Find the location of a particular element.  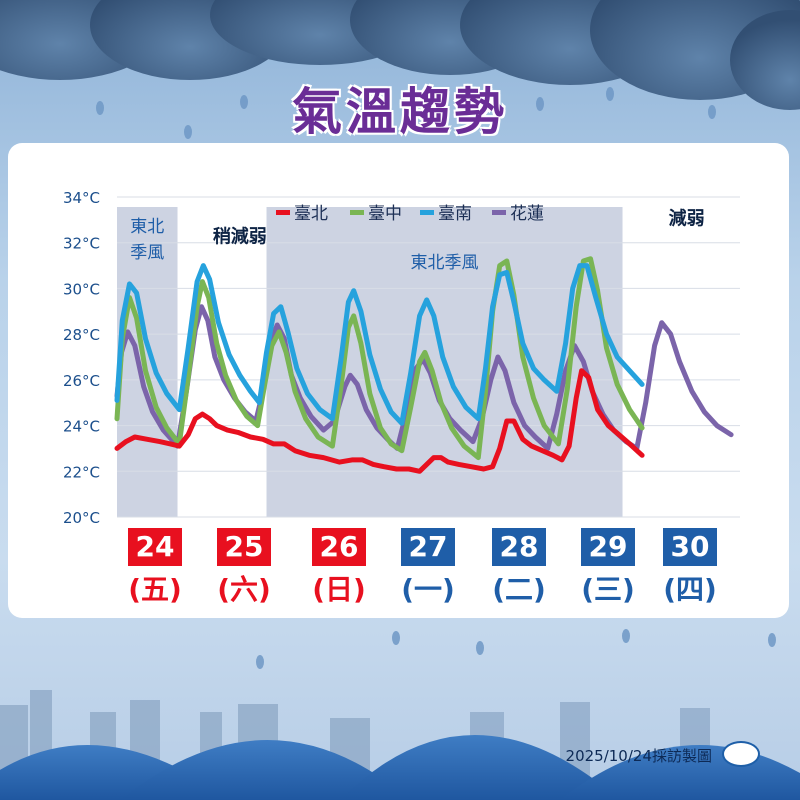

legend-label: 花蓮 is located at coordinates (527, 214).